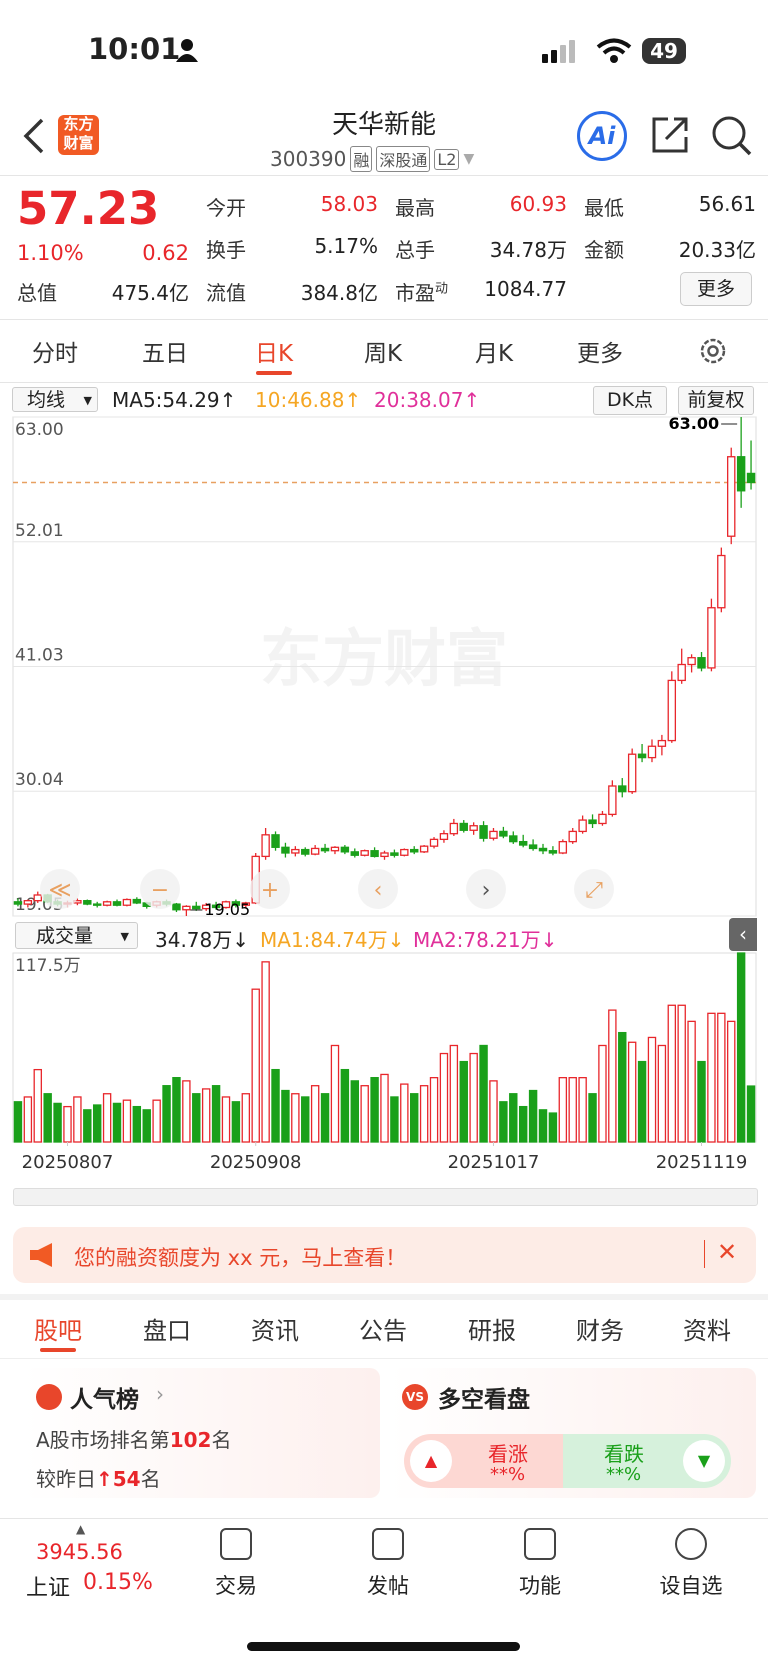  Describe the element at coordinates (332, 940) in the screenshot. I see `volume-ma-label: MA1:84.74万↓` at that location.